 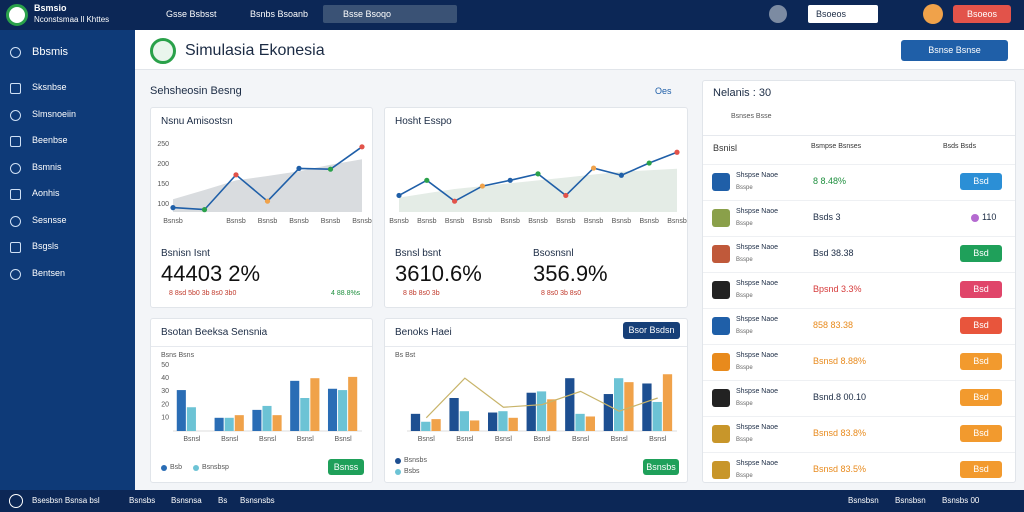 I want to click on profile, so click(x=933, y=14).